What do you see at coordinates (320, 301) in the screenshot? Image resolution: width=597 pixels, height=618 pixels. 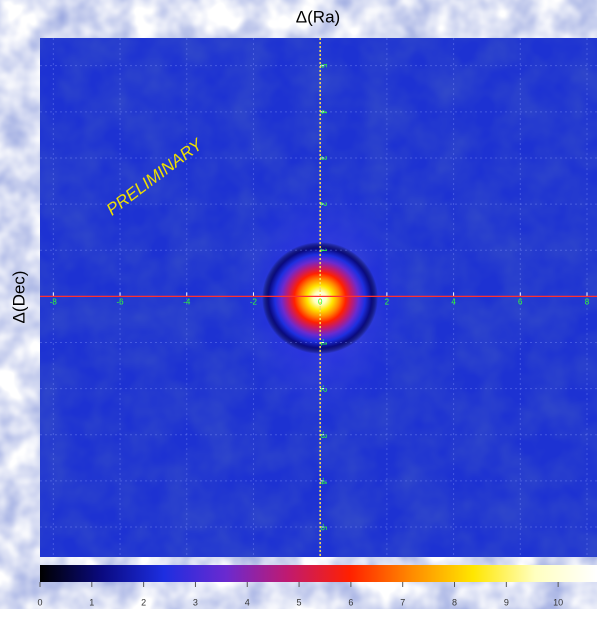 I see `x-tick-label: 0` at bounding box center [320, 301].